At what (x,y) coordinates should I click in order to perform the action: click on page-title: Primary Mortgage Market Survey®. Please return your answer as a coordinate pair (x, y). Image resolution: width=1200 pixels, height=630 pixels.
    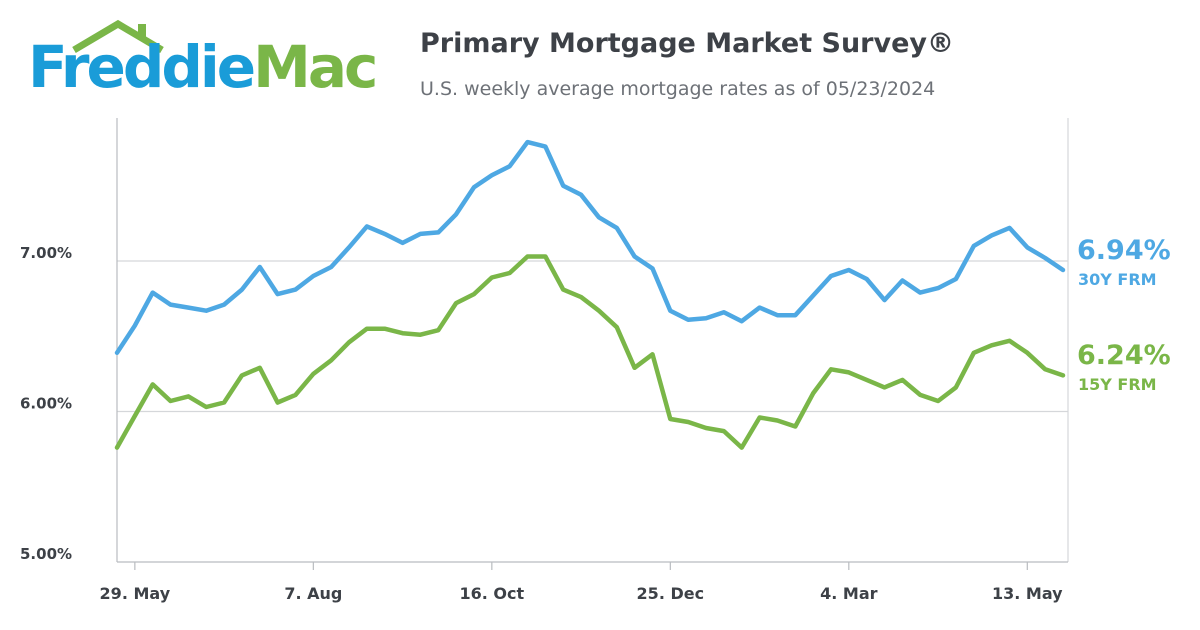
    Looking at the image, I should click on (687, 43).